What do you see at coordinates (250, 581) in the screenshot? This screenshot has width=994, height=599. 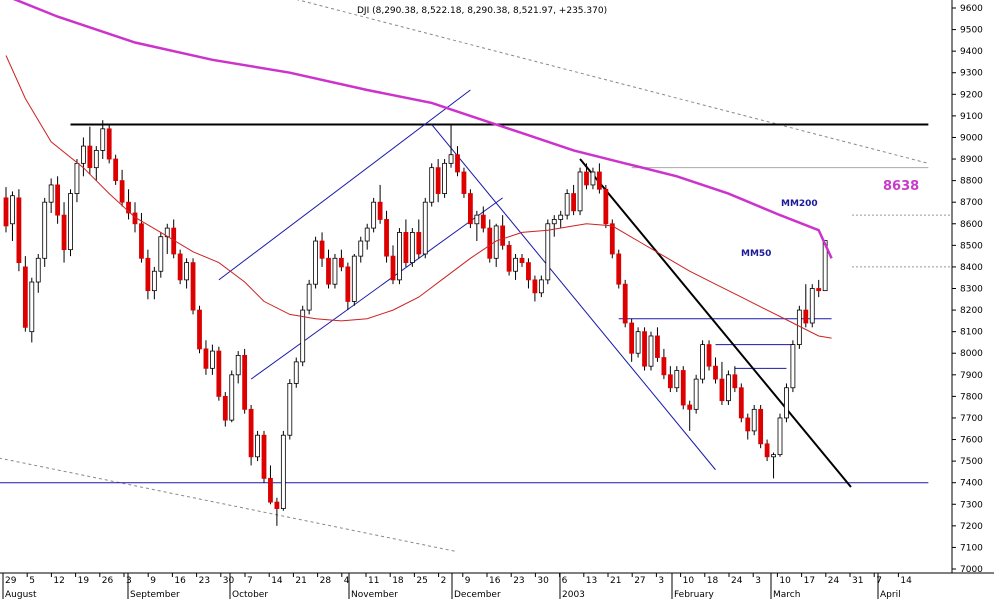 I see `x-tick-label: 7` at bounding box center [250, 581].